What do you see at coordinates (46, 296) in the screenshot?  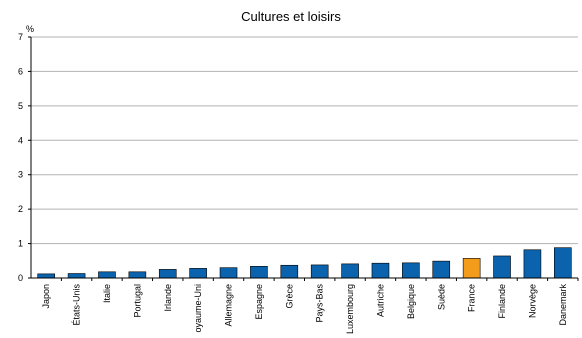 I see `x-tick-label: Japon` at bounding box center [46, 296].